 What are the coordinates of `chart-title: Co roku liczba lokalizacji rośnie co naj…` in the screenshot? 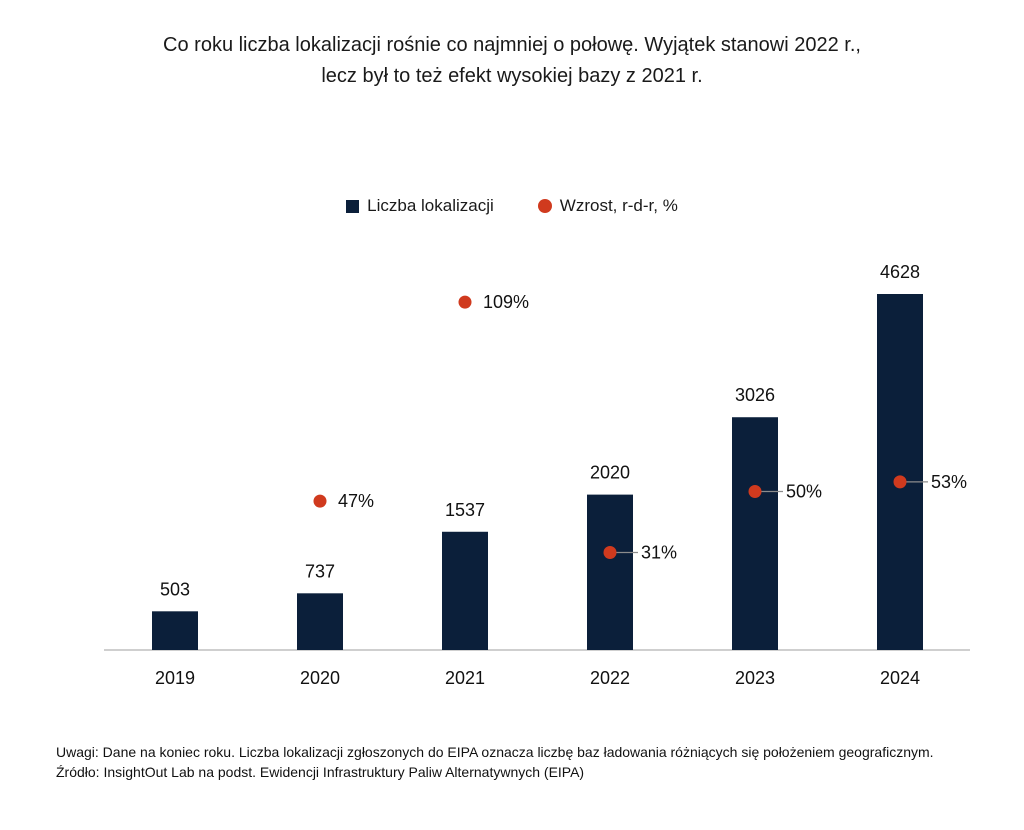 It's located at (512, 61).